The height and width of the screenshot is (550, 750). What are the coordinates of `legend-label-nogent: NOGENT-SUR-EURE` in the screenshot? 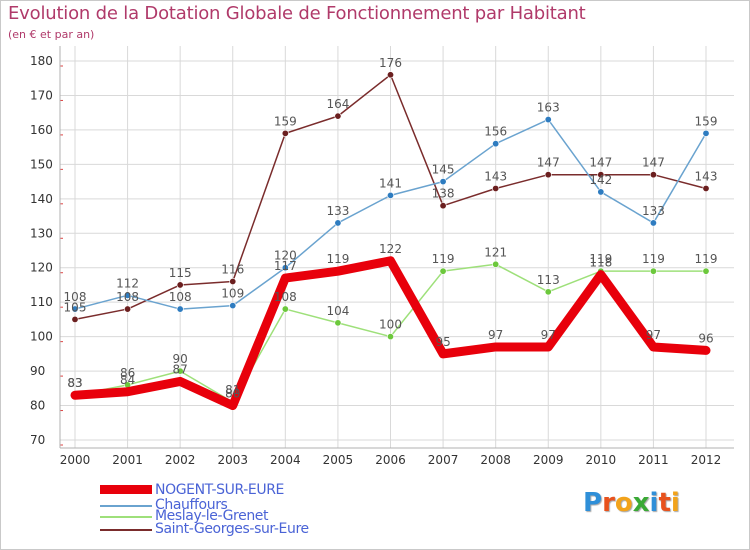 It's located at (219, 490).